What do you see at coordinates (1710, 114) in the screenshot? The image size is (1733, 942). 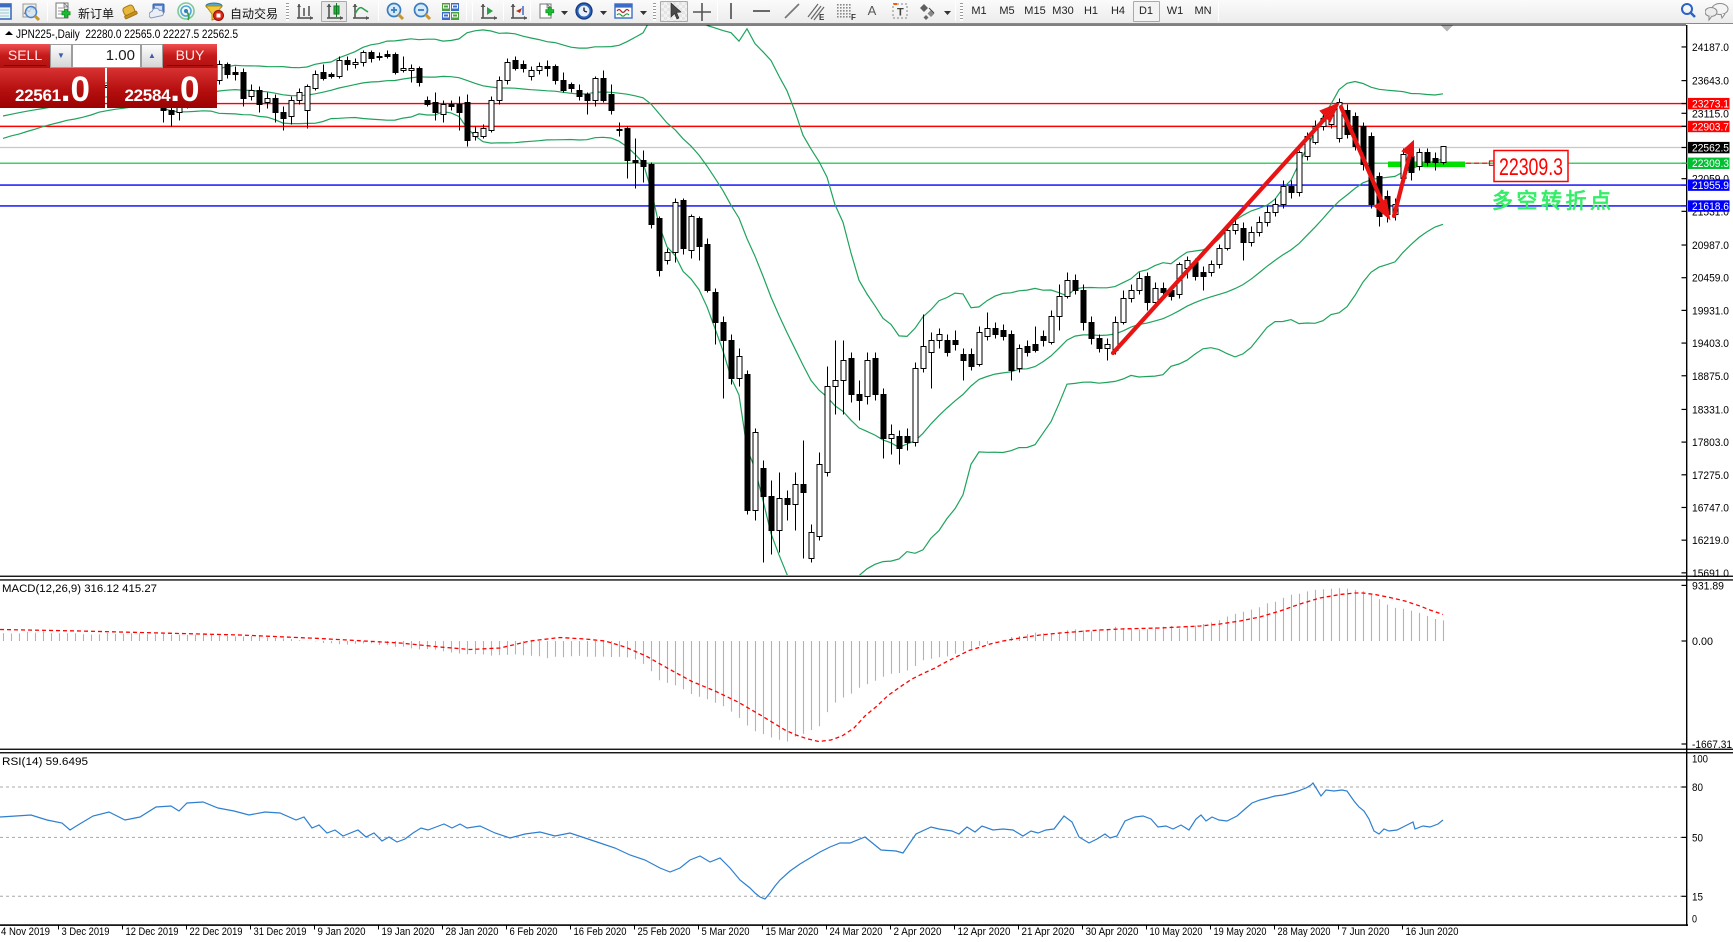 I see `svg-text: 23115.0` at bounding box center [1710, 114].